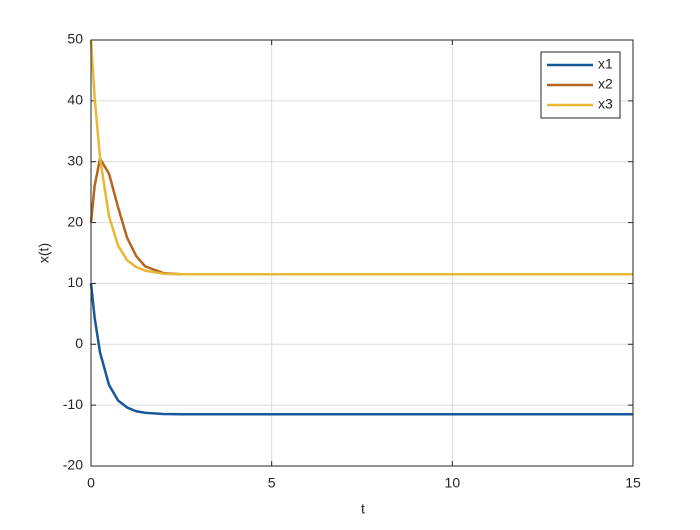 The width and height of the screenshot is (700, 530). What do you see at coordinates (605, 104) in the screenshot?
I see `legend-label: x3` at bounding box center [605, 104].